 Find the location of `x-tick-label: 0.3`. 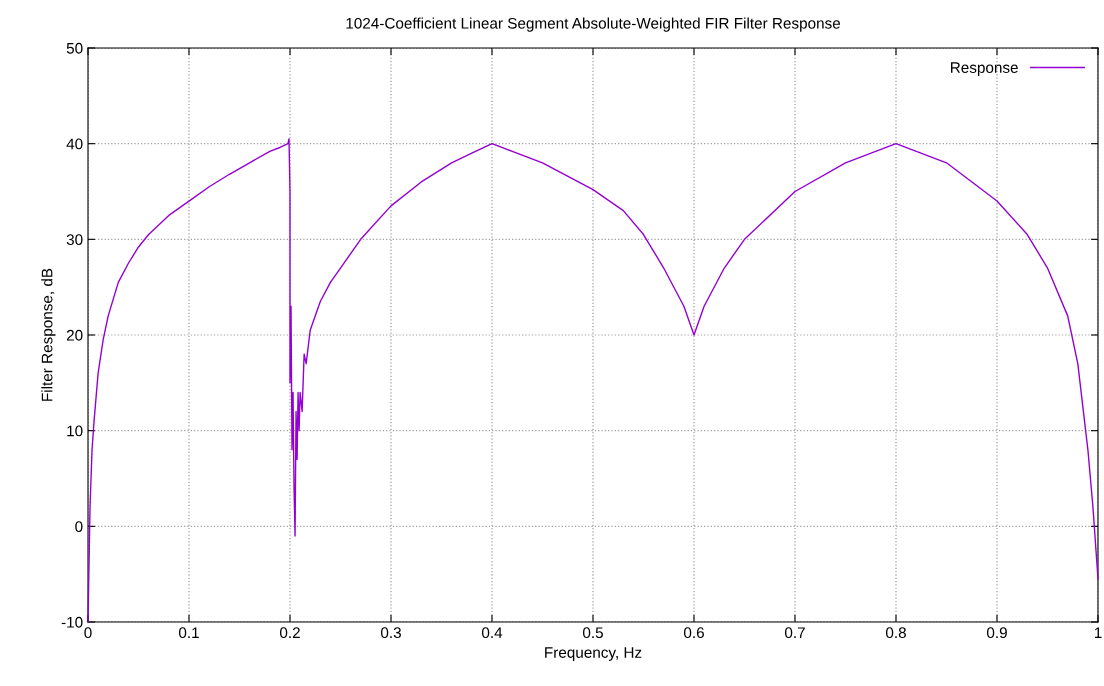

x-tick-label: 0.3 is located at coordinates (390, 633).